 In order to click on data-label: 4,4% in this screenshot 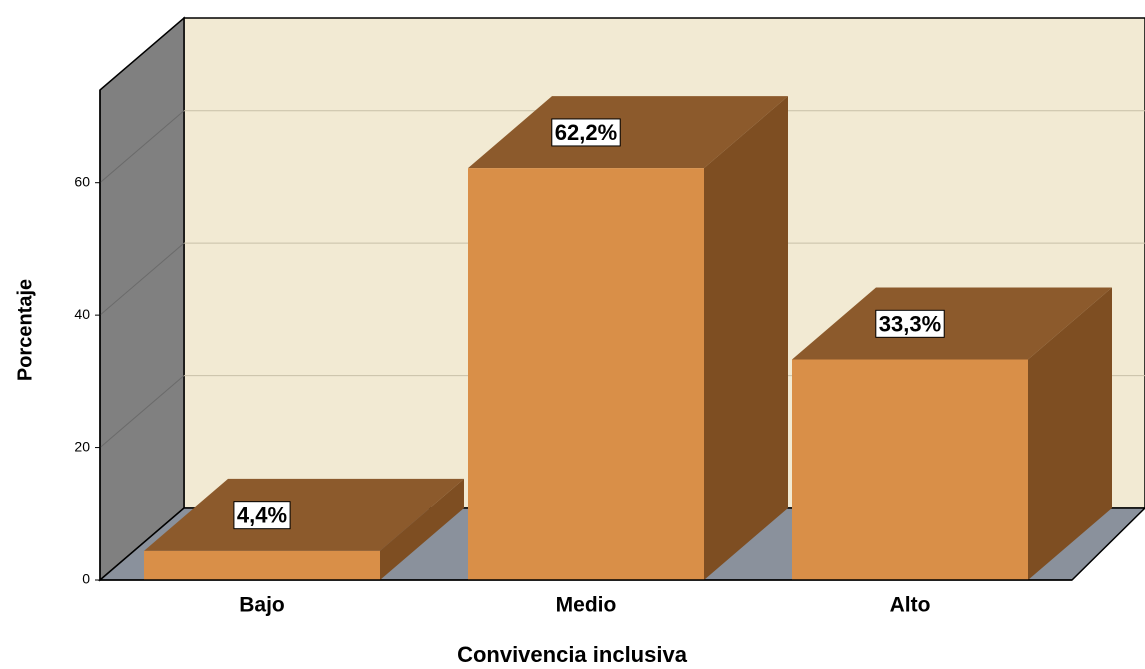, I will do `click(262, 515)`.